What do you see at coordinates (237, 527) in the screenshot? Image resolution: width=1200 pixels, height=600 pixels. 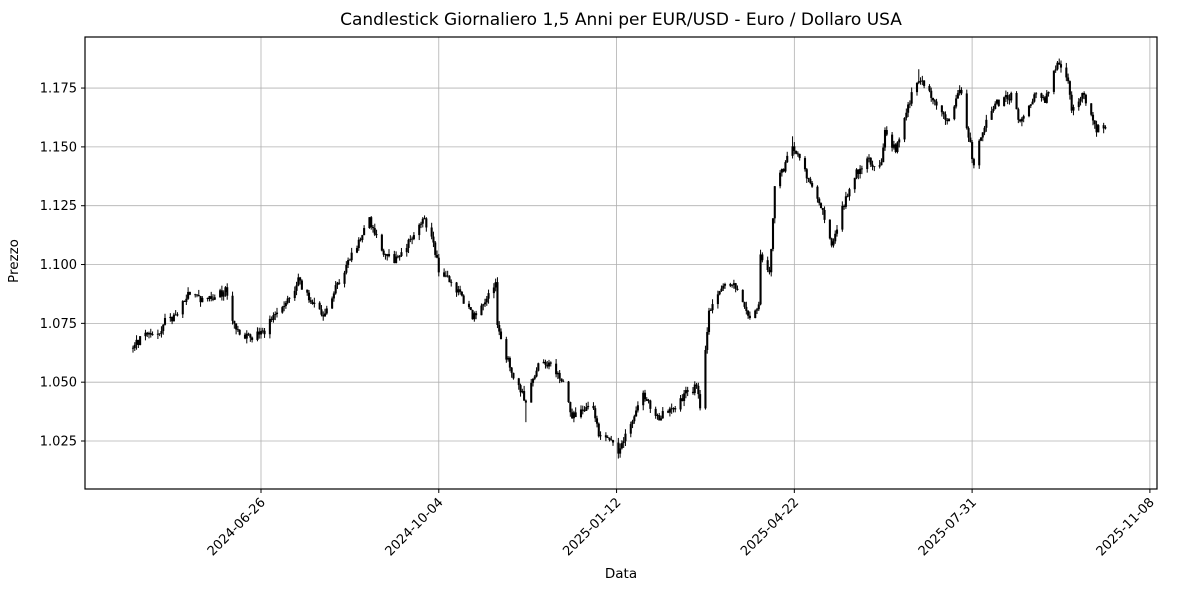 I see `x-tick-label: 2024-06-26` at bounding box center [237, 527].